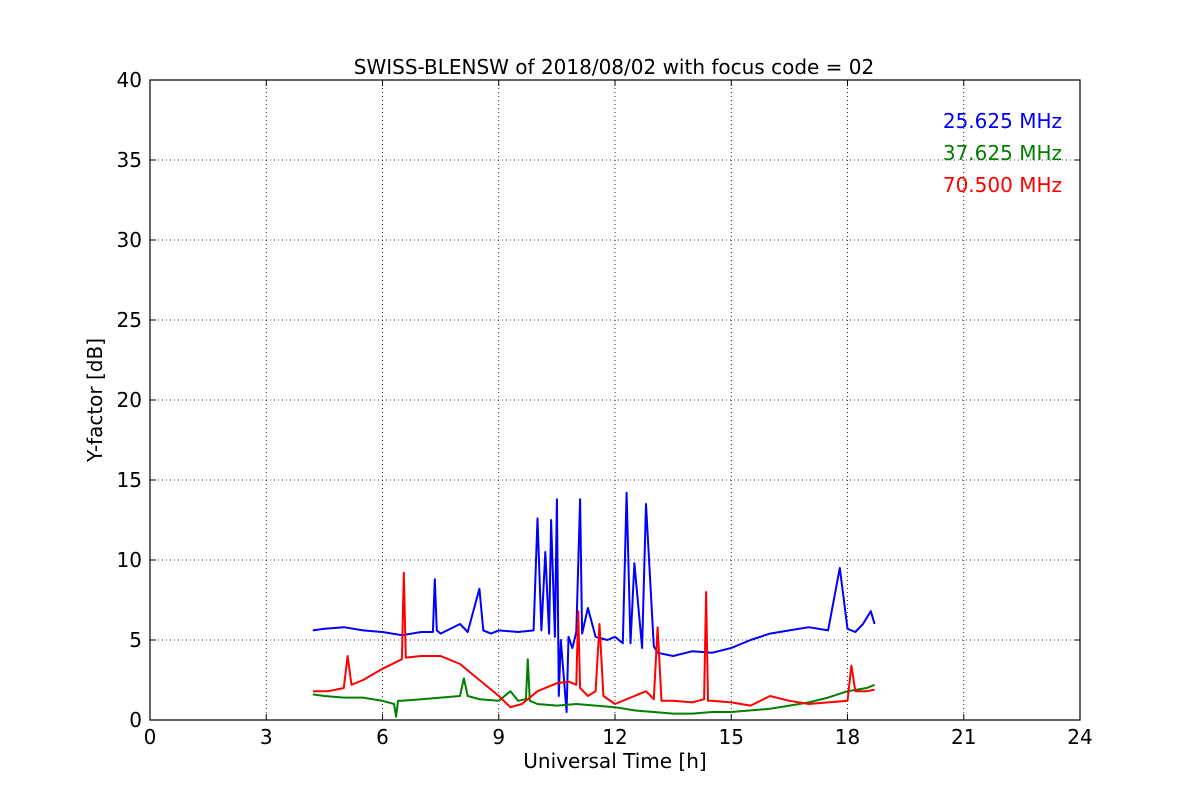 The width and height of the screenshot is (1200, 800). I want to click on legend-entry: 70.500 MHz, so click(1002, 185).